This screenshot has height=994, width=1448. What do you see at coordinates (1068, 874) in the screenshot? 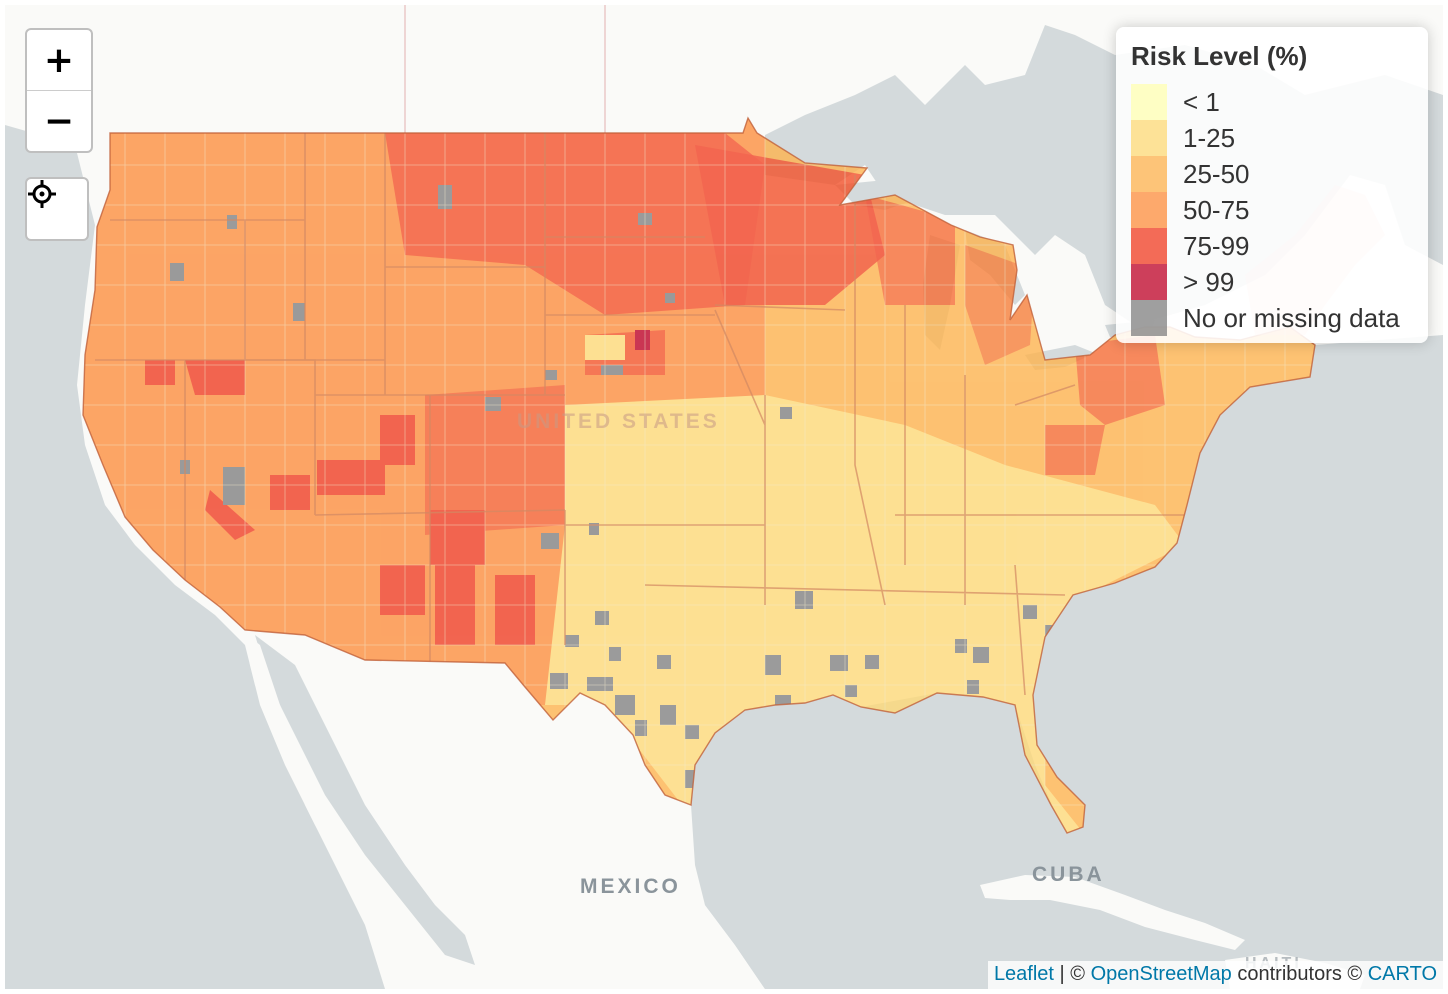
I see `label-cuba: CUBA` at bounding box center [1068, 874].